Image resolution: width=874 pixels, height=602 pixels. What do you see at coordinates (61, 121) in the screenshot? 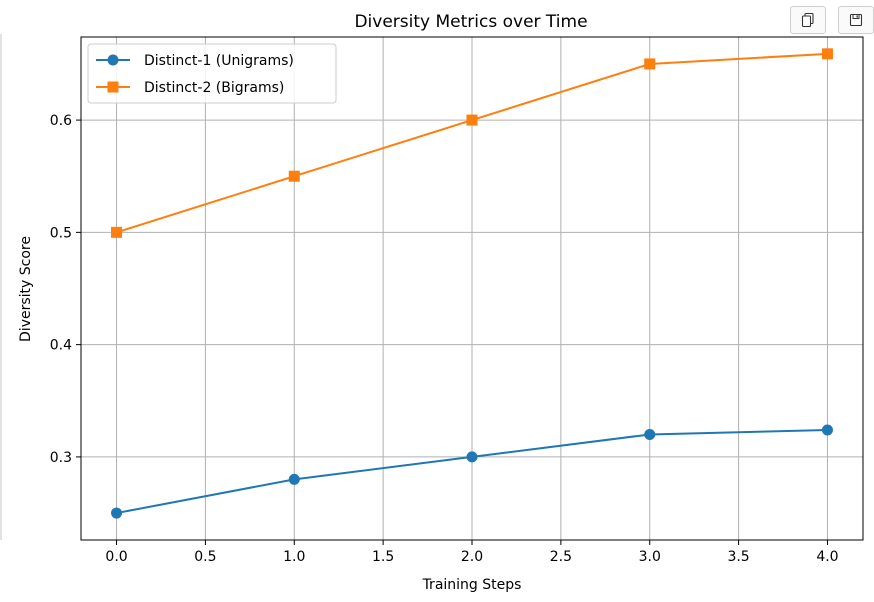
I see `y-tick-label: 0.6` at bounding box center [61, 121].